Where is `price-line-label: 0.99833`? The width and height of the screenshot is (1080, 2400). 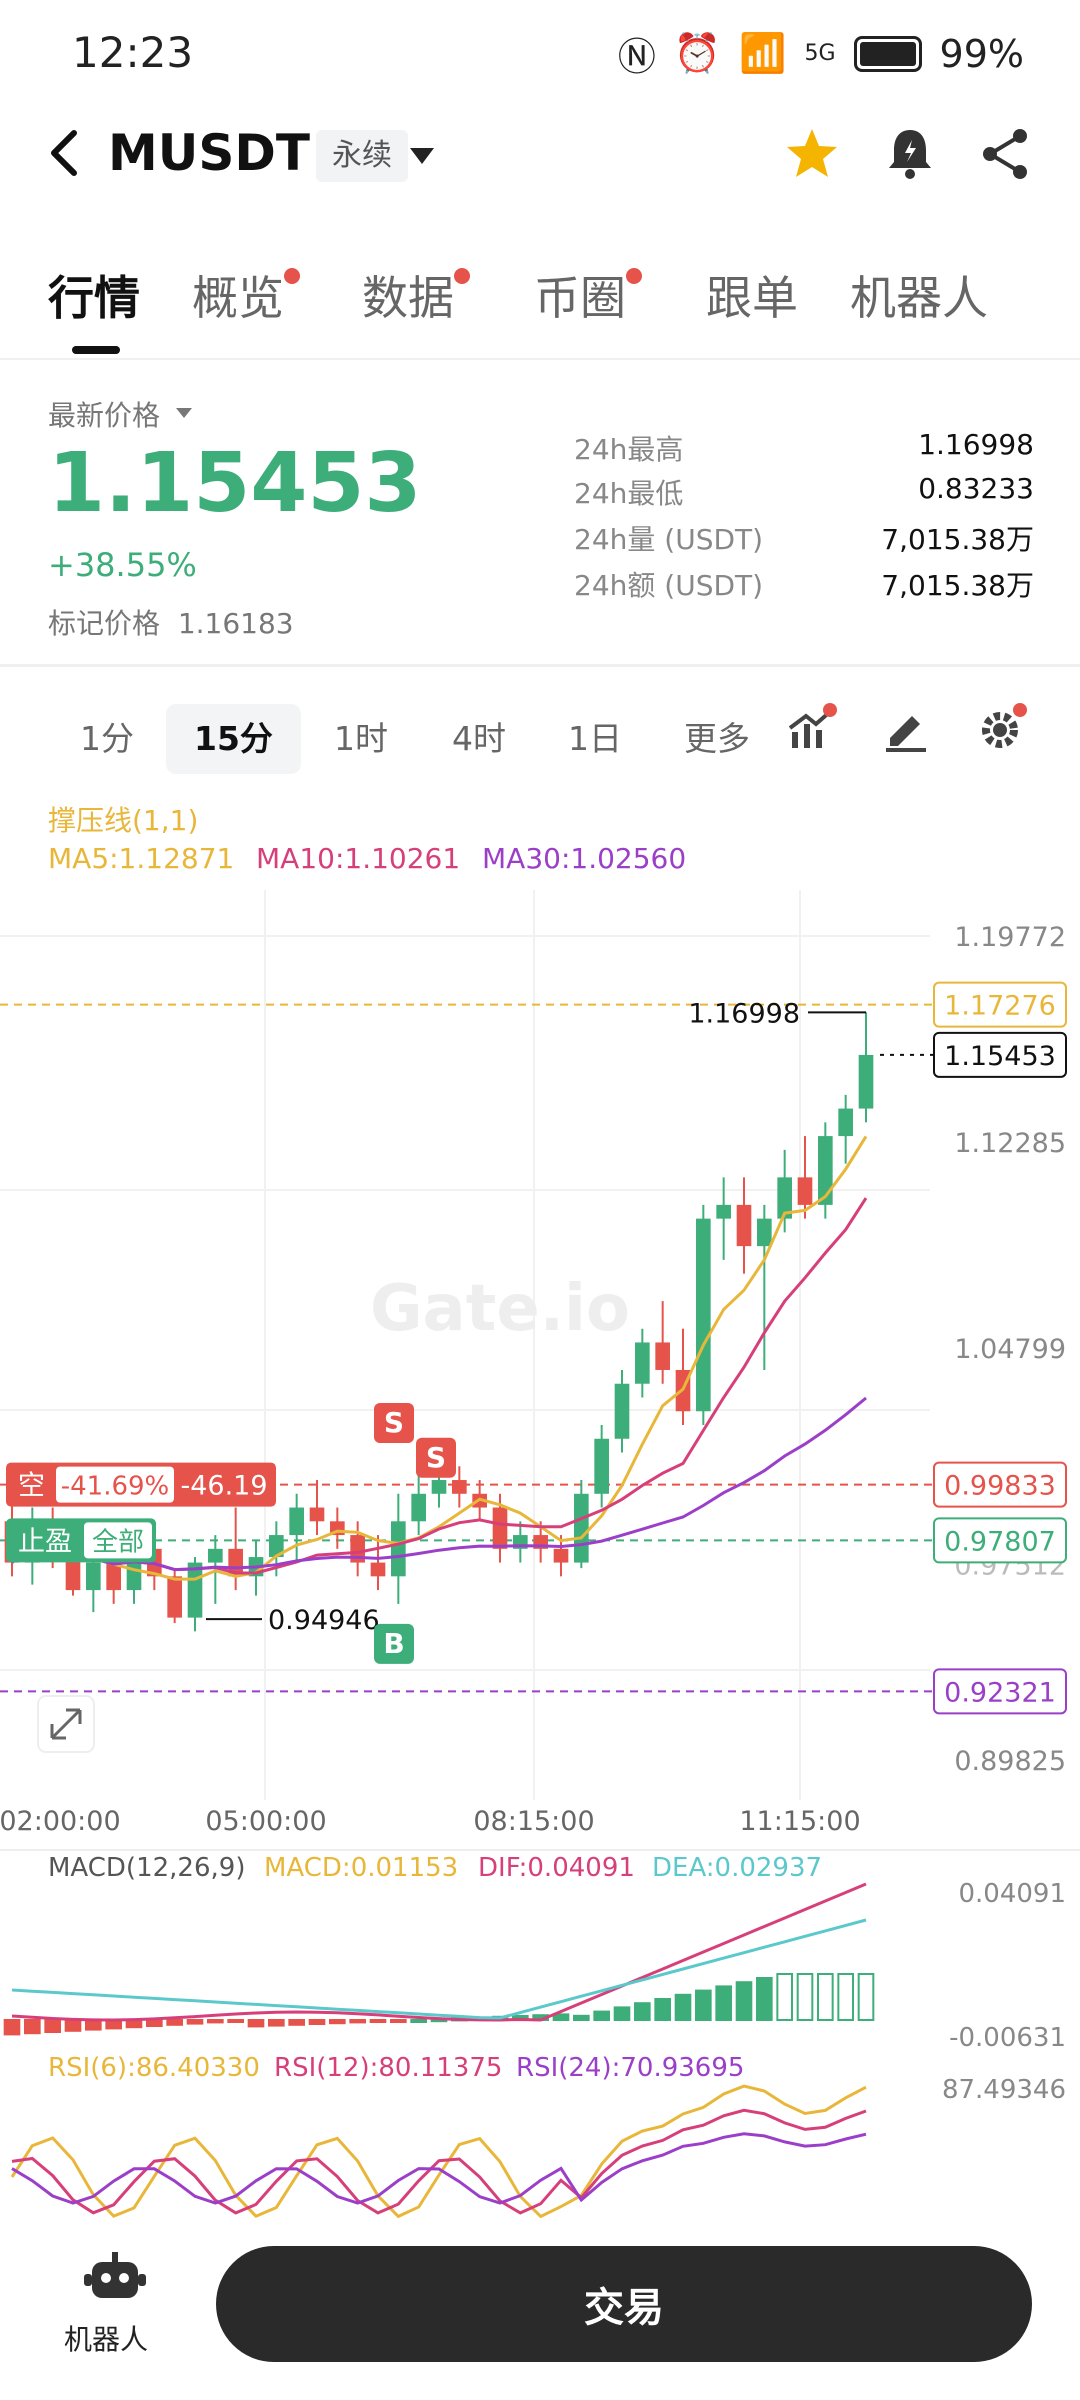 price-line-label: 0.99833 is located at coordinates (1000, 1486).